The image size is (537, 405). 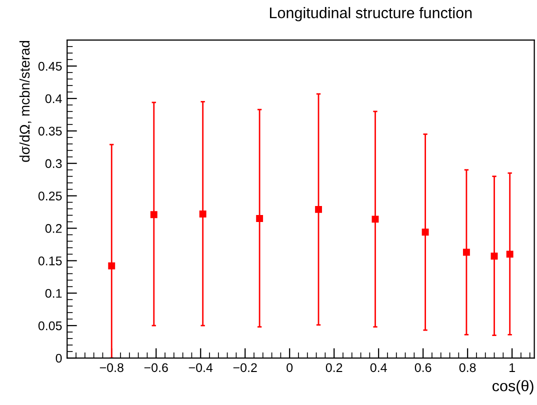 What do you see at coordinates (50, 325) in the screenshot?
I see `y-tick-label: 0.05` at bounding box center [50, 325].